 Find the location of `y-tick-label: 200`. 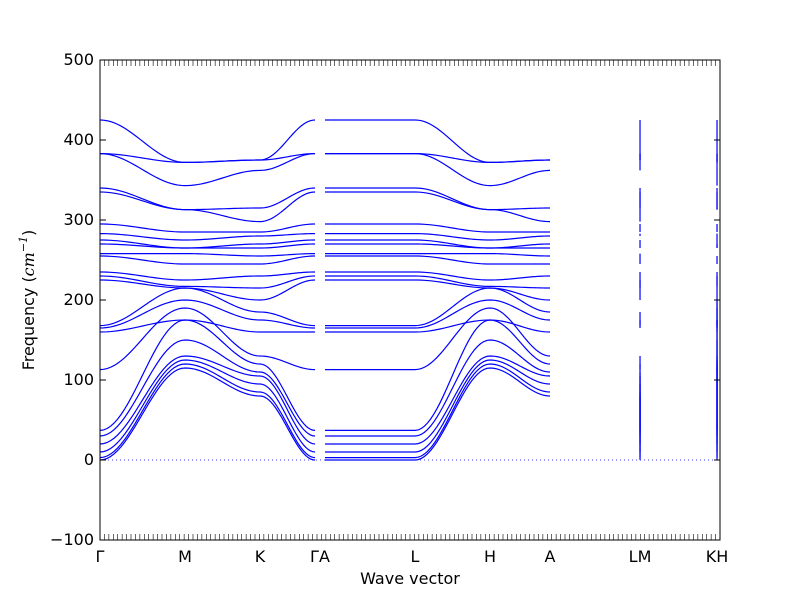

y-tick-label: 200 is located at coordinates (78, 299).